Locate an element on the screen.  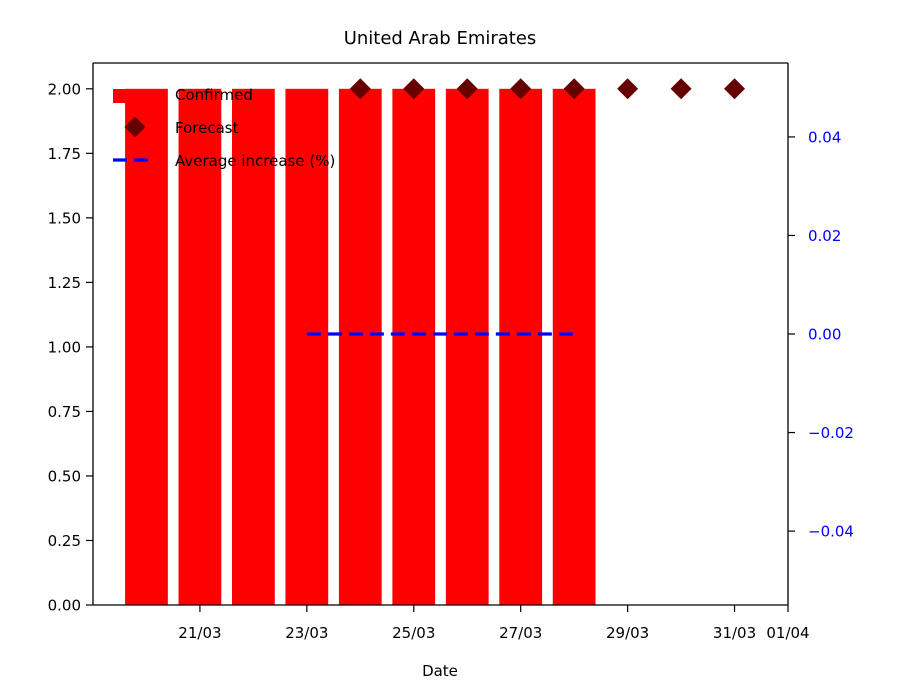
y-tick-label: 0.75 is located at coordinates (64, 412).